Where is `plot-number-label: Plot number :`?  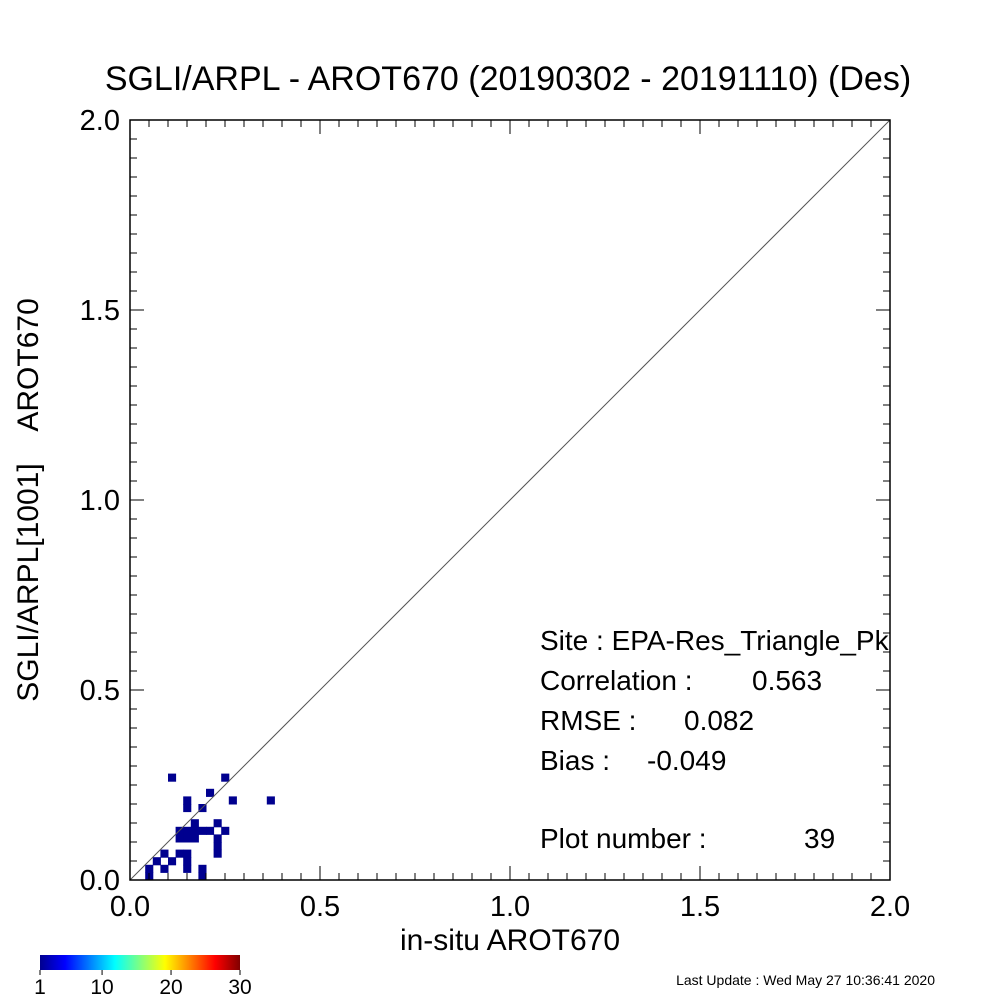
plot-number-label: Plot number : is located at coordinates (623, 838).